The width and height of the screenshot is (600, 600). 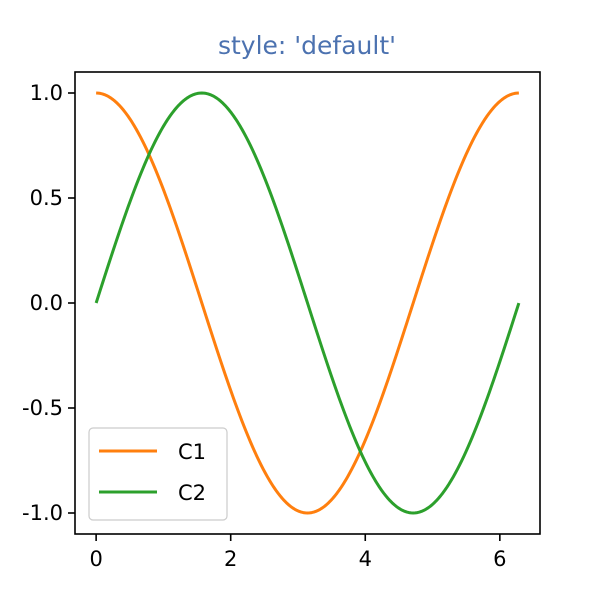 I want to click on legend: C1 C2, so click(x=158, y=474).